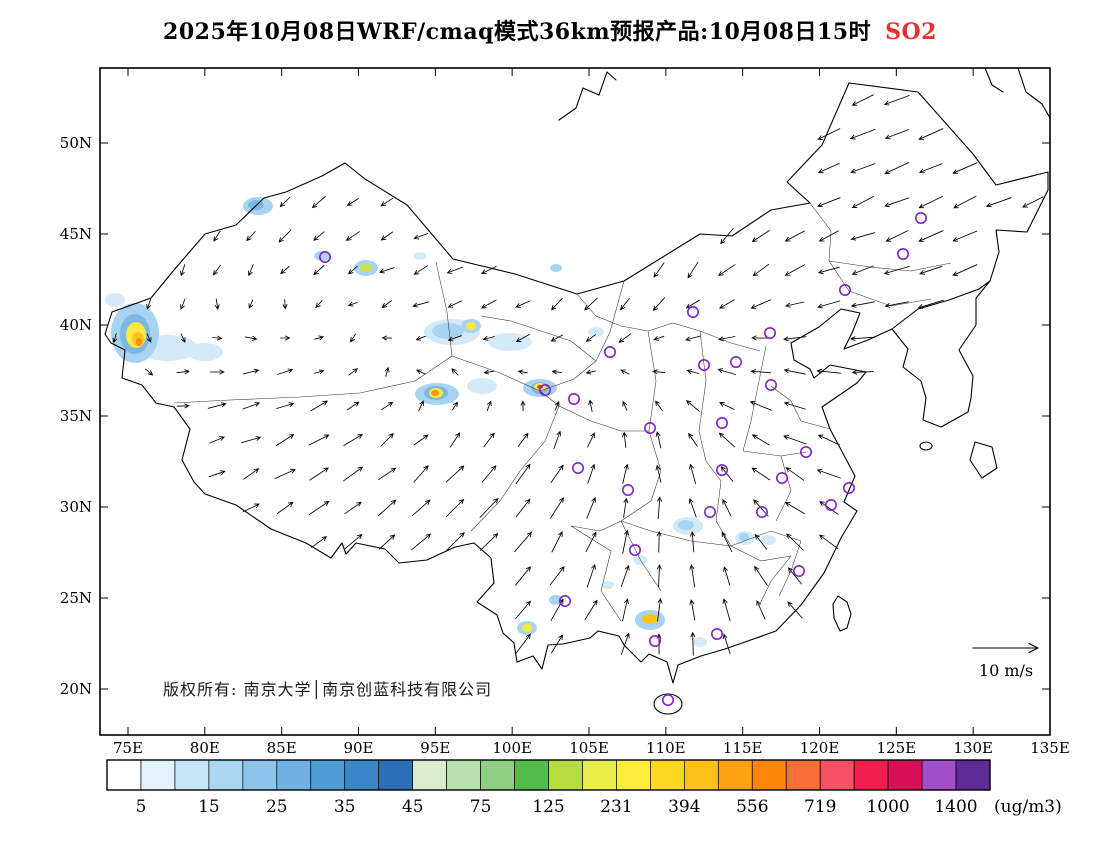  I want to click on colorbar-tick-label: 1000, so click(887, 807).